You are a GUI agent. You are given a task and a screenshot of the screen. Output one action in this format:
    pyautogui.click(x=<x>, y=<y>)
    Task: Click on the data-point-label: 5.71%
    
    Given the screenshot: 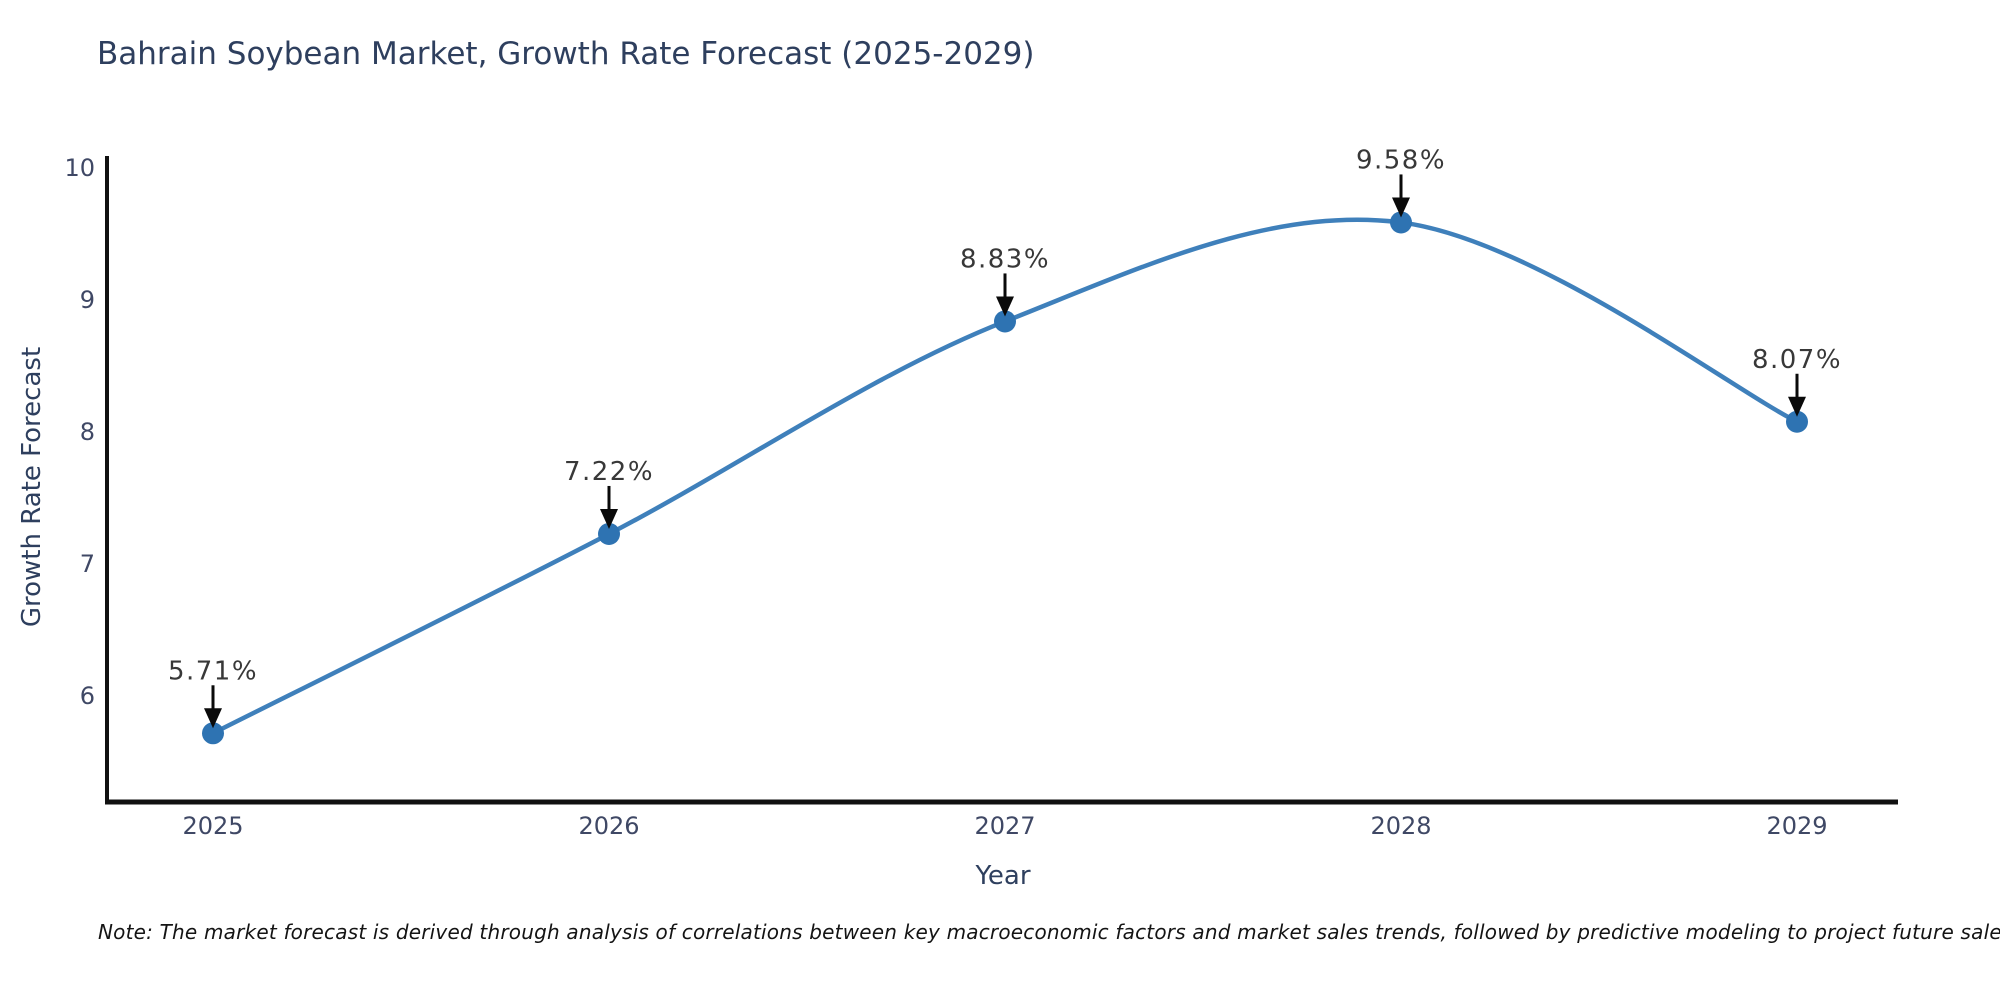 What is the action you would take?
    pyautogui.click(x=213, y=671)
    